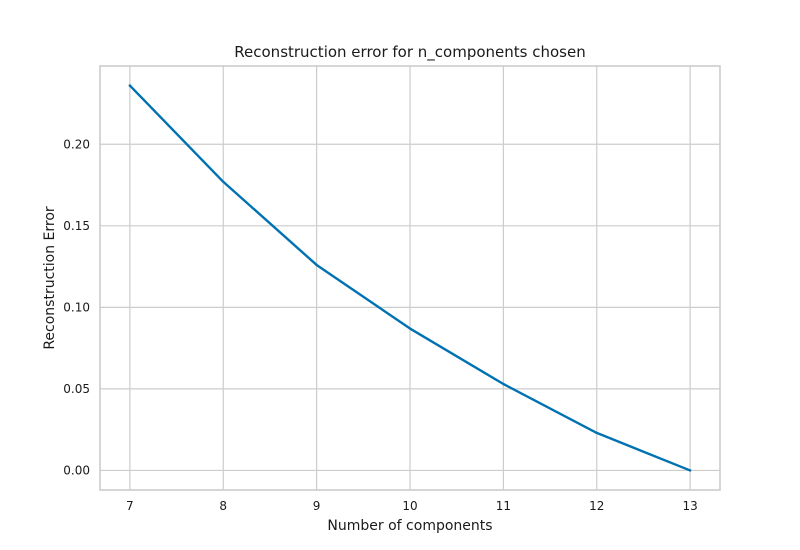 This screenshot has width=800, height=550. What do you see at coordinates (76, 389) in the screenshot?
I see `y-tick-label: 0.05` at bounding box center [76, 389].